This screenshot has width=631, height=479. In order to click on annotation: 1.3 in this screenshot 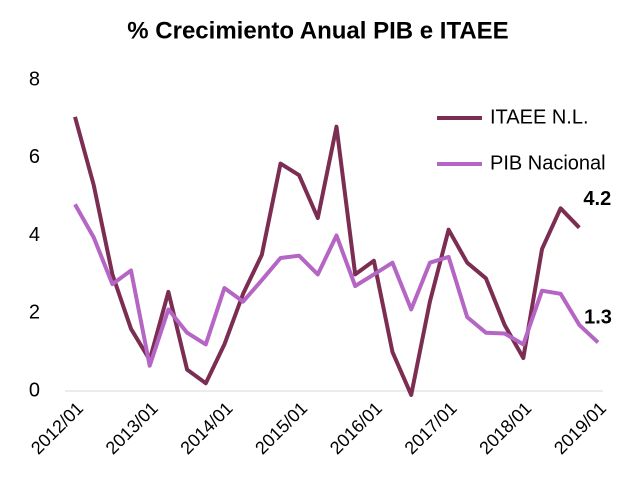, I will do `click(598, 318)`.